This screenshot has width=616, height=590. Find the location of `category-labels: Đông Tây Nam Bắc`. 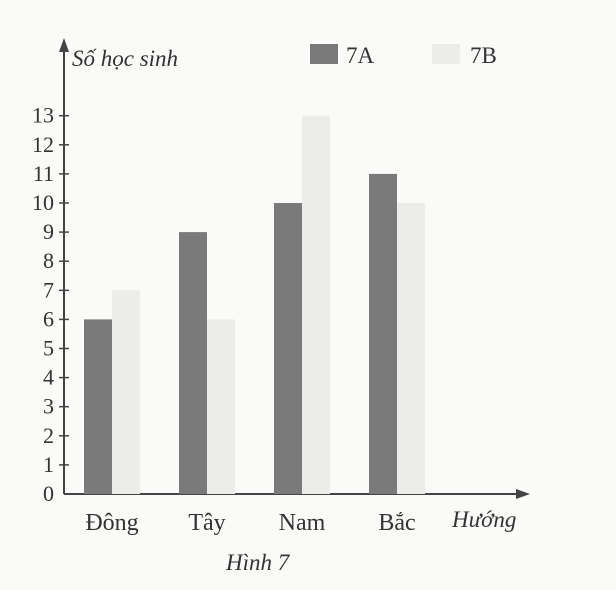

category-labels: Đông Tây Nam Bắc is located at coordinates (250, 523).